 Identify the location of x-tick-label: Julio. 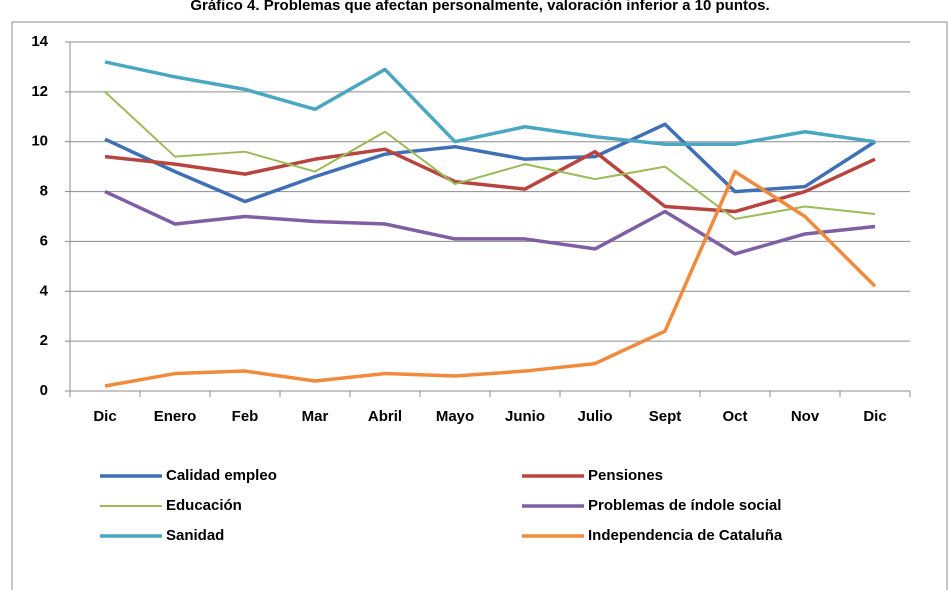
(594, 416).